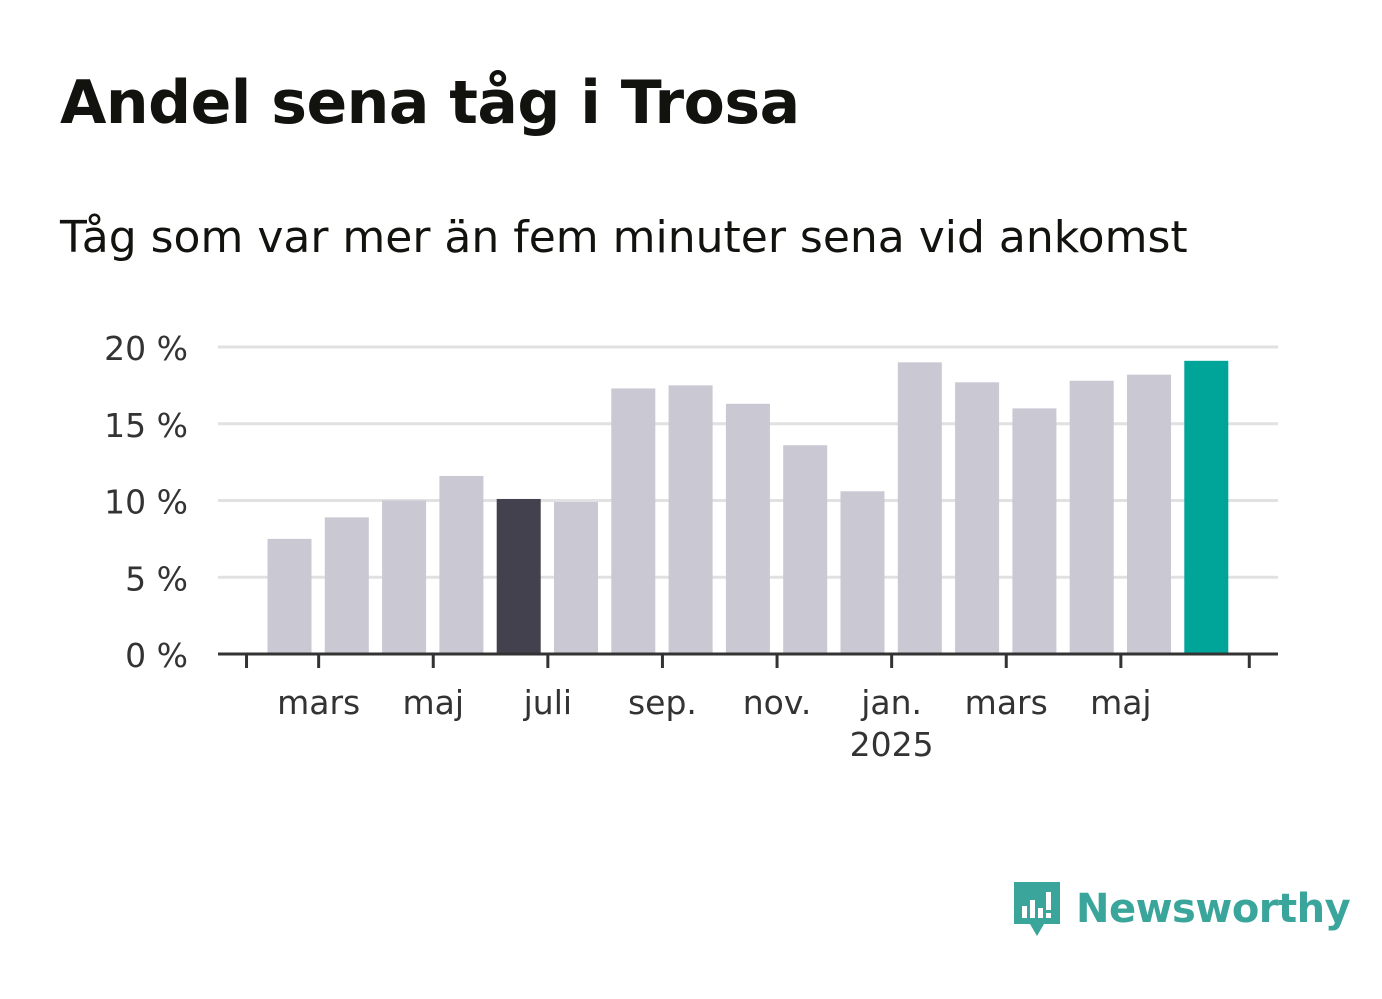 The height and width of the screenshot is (999, 1382). What do you see at coordinates (777, 702) in the screenshot?
I see `x-tick-label: nov.` at bounding box center [777, 702].